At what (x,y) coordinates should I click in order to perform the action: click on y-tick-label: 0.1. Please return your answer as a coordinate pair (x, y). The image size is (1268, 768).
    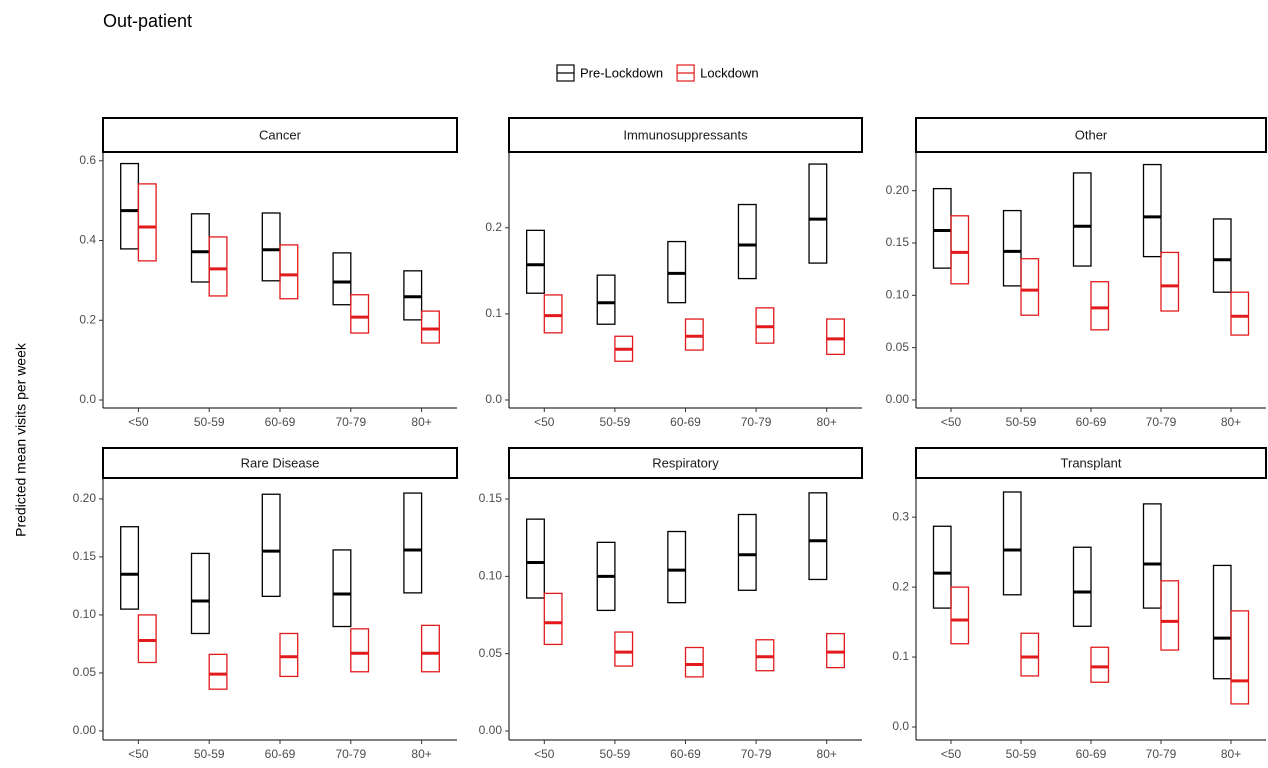
    Looking at the image, I should click on (493, 313).